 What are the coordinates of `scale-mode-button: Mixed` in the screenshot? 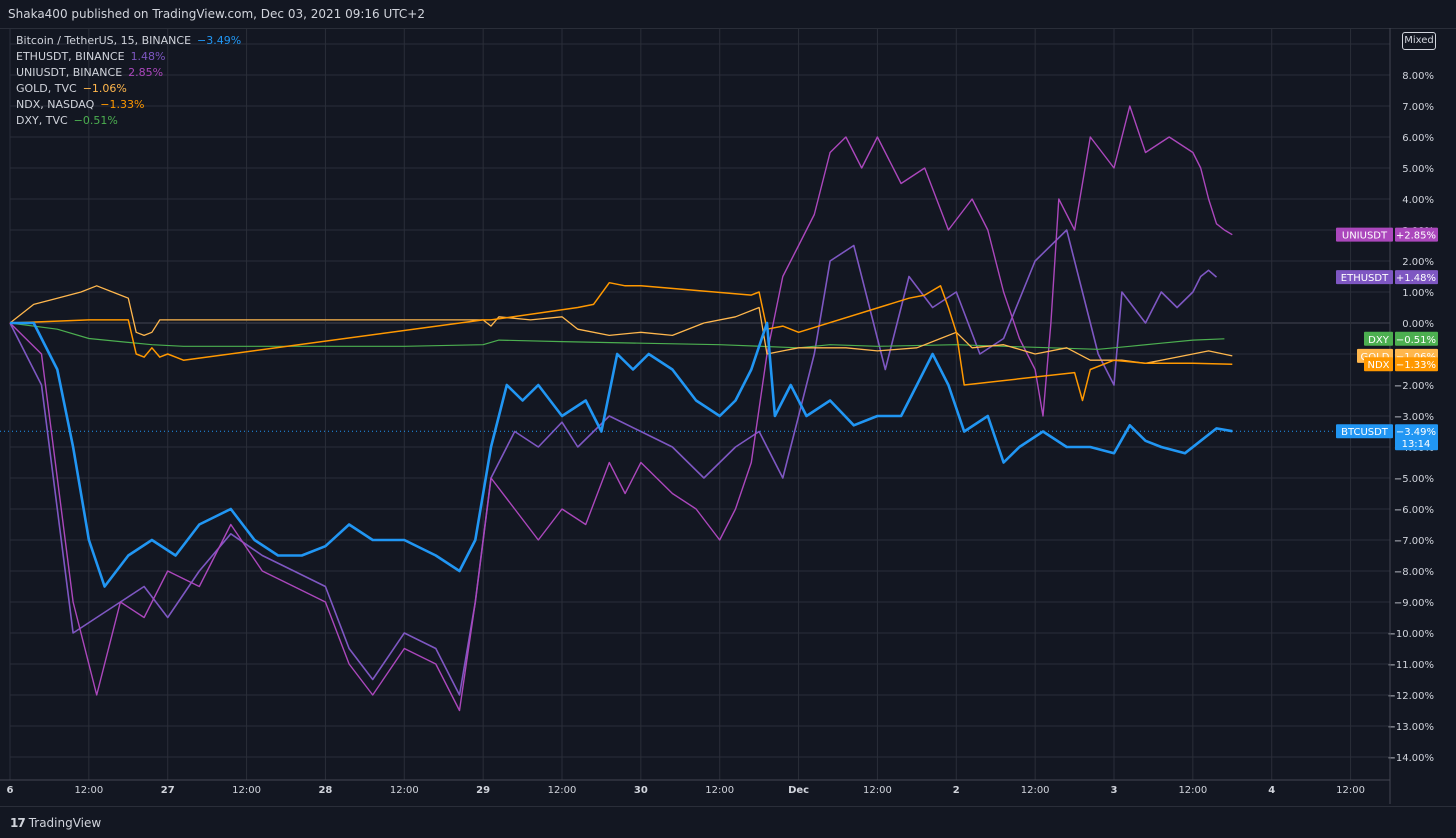 It's located at (1419, 41).